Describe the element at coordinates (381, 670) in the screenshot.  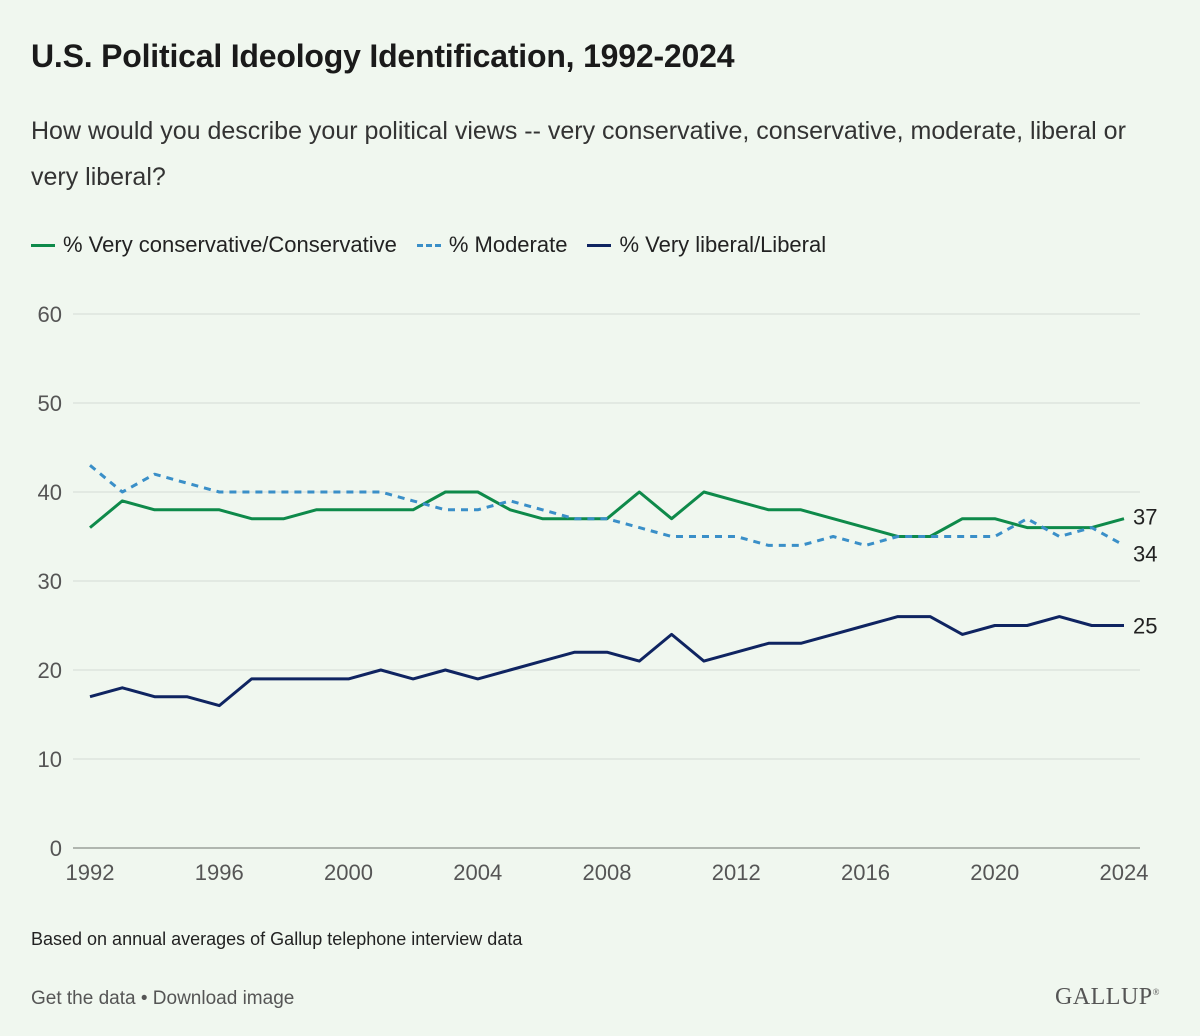
I see `data-point-liberal-2001` at that location.